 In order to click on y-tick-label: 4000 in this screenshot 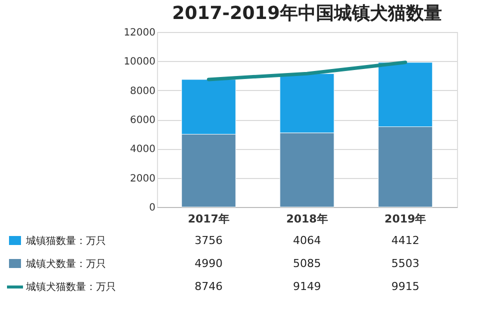, I will do `click(143, 150)`.